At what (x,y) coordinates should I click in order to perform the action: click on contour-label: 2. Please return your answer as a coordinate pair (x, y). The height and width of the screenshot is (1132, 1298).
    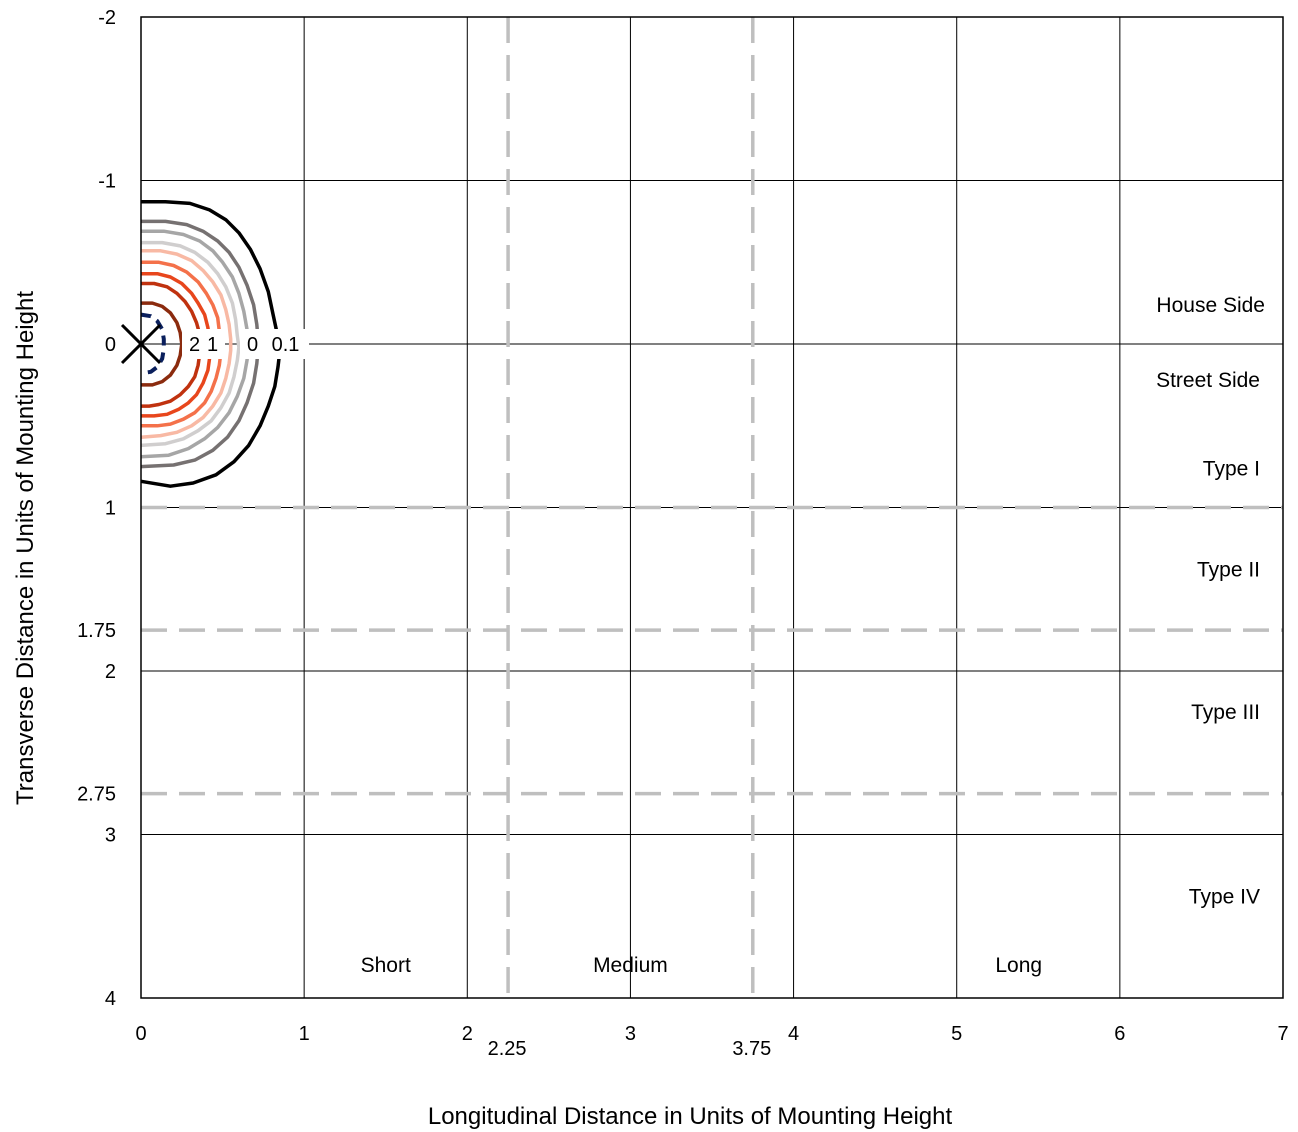
    Looking at the image, I should click on (194, 345).